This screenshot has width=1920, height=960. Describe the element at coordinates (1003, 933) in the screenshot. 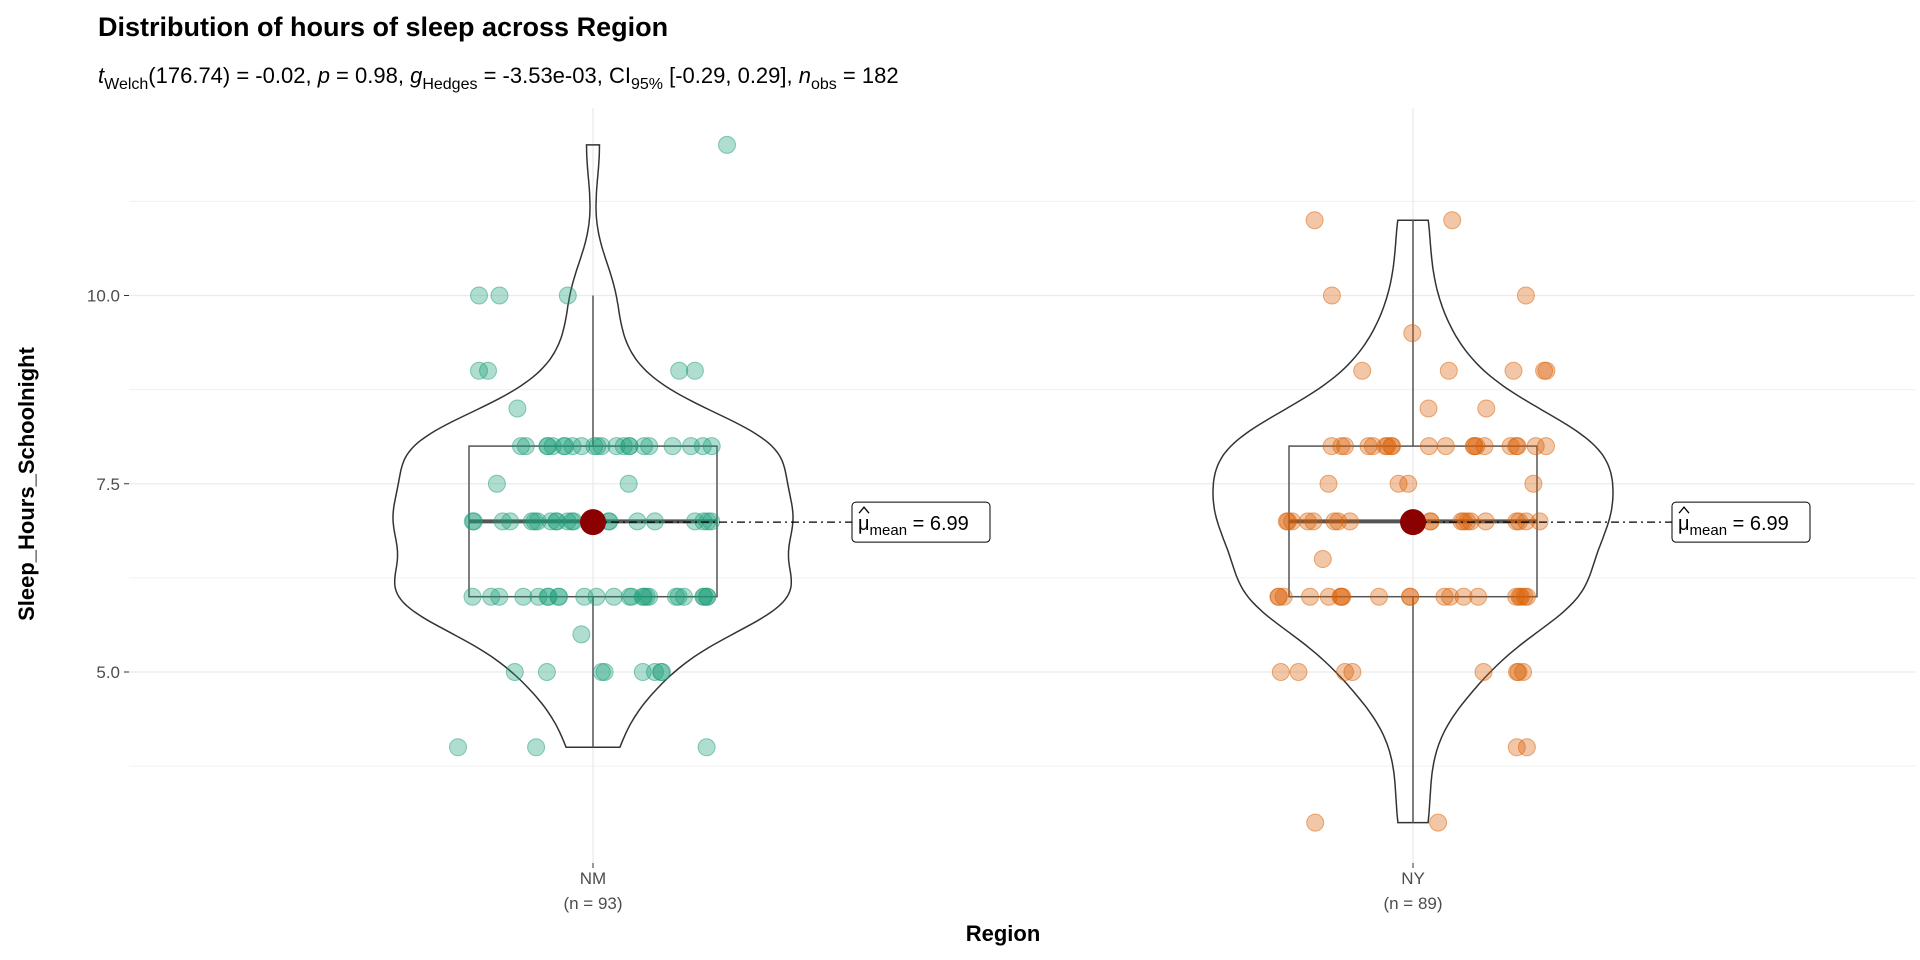

I see `x-axis-title: Region` at that location.